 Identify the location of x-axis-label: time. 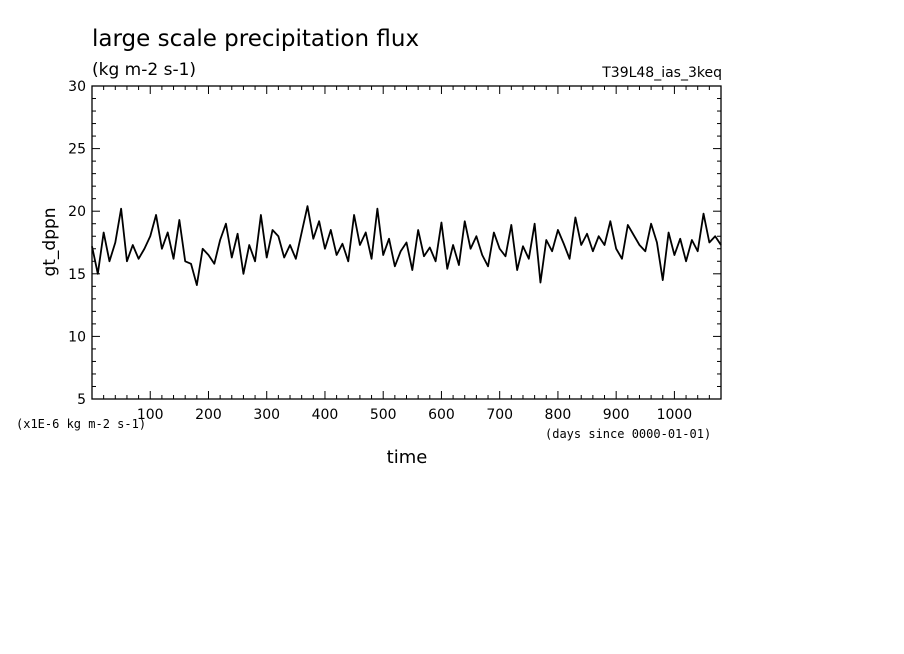
(407, 457).